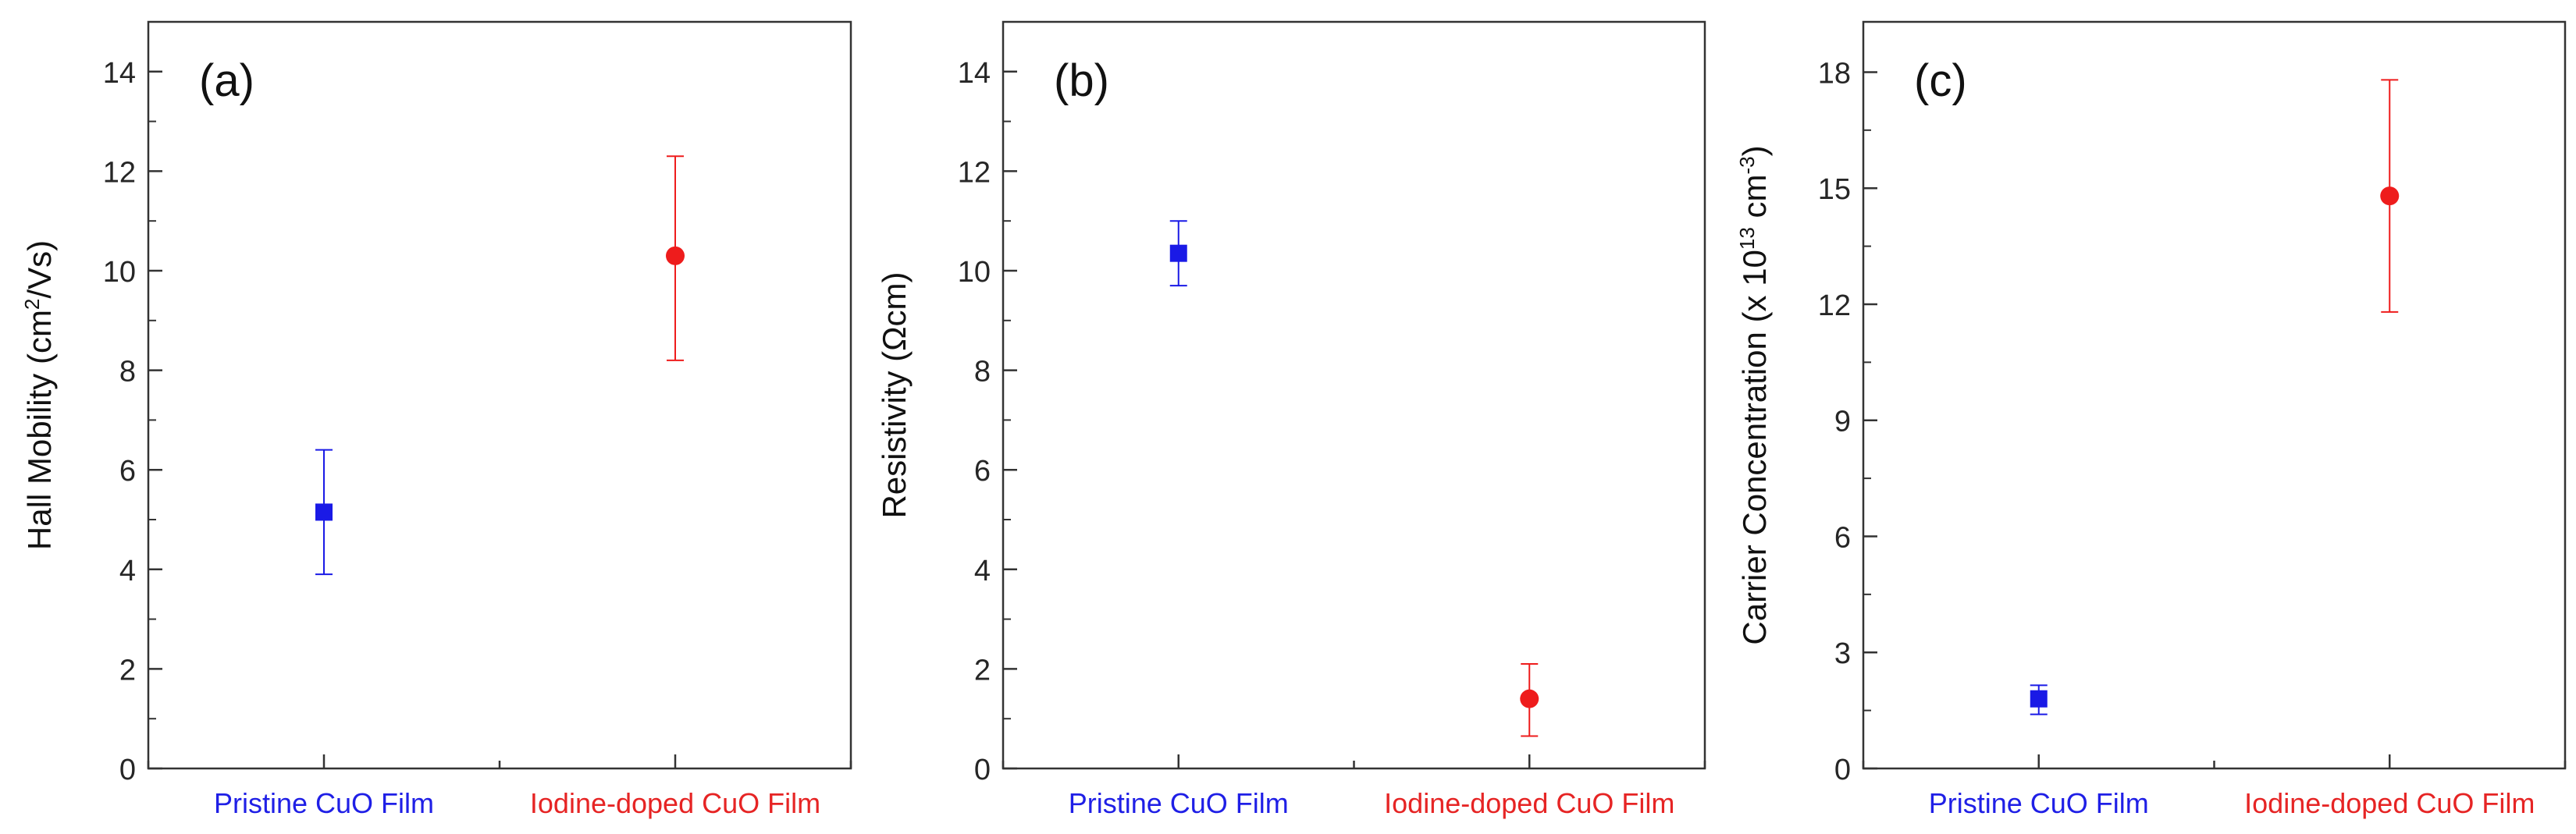 This screenshot has height=834, width=2576. Describe the element at coordinates (1842, 653) in the screenshot. I see `y-tick-label: 3` at that location.